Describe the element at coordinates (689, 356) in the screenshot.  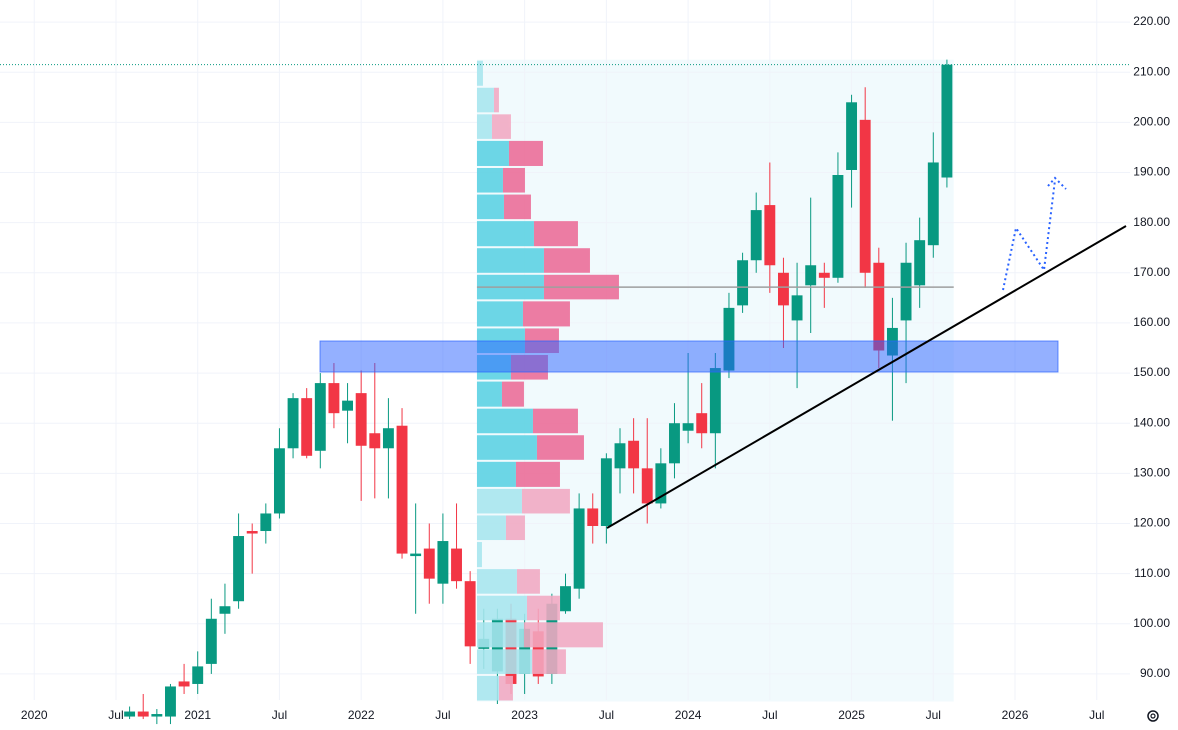
I see `support-zone` at that location.